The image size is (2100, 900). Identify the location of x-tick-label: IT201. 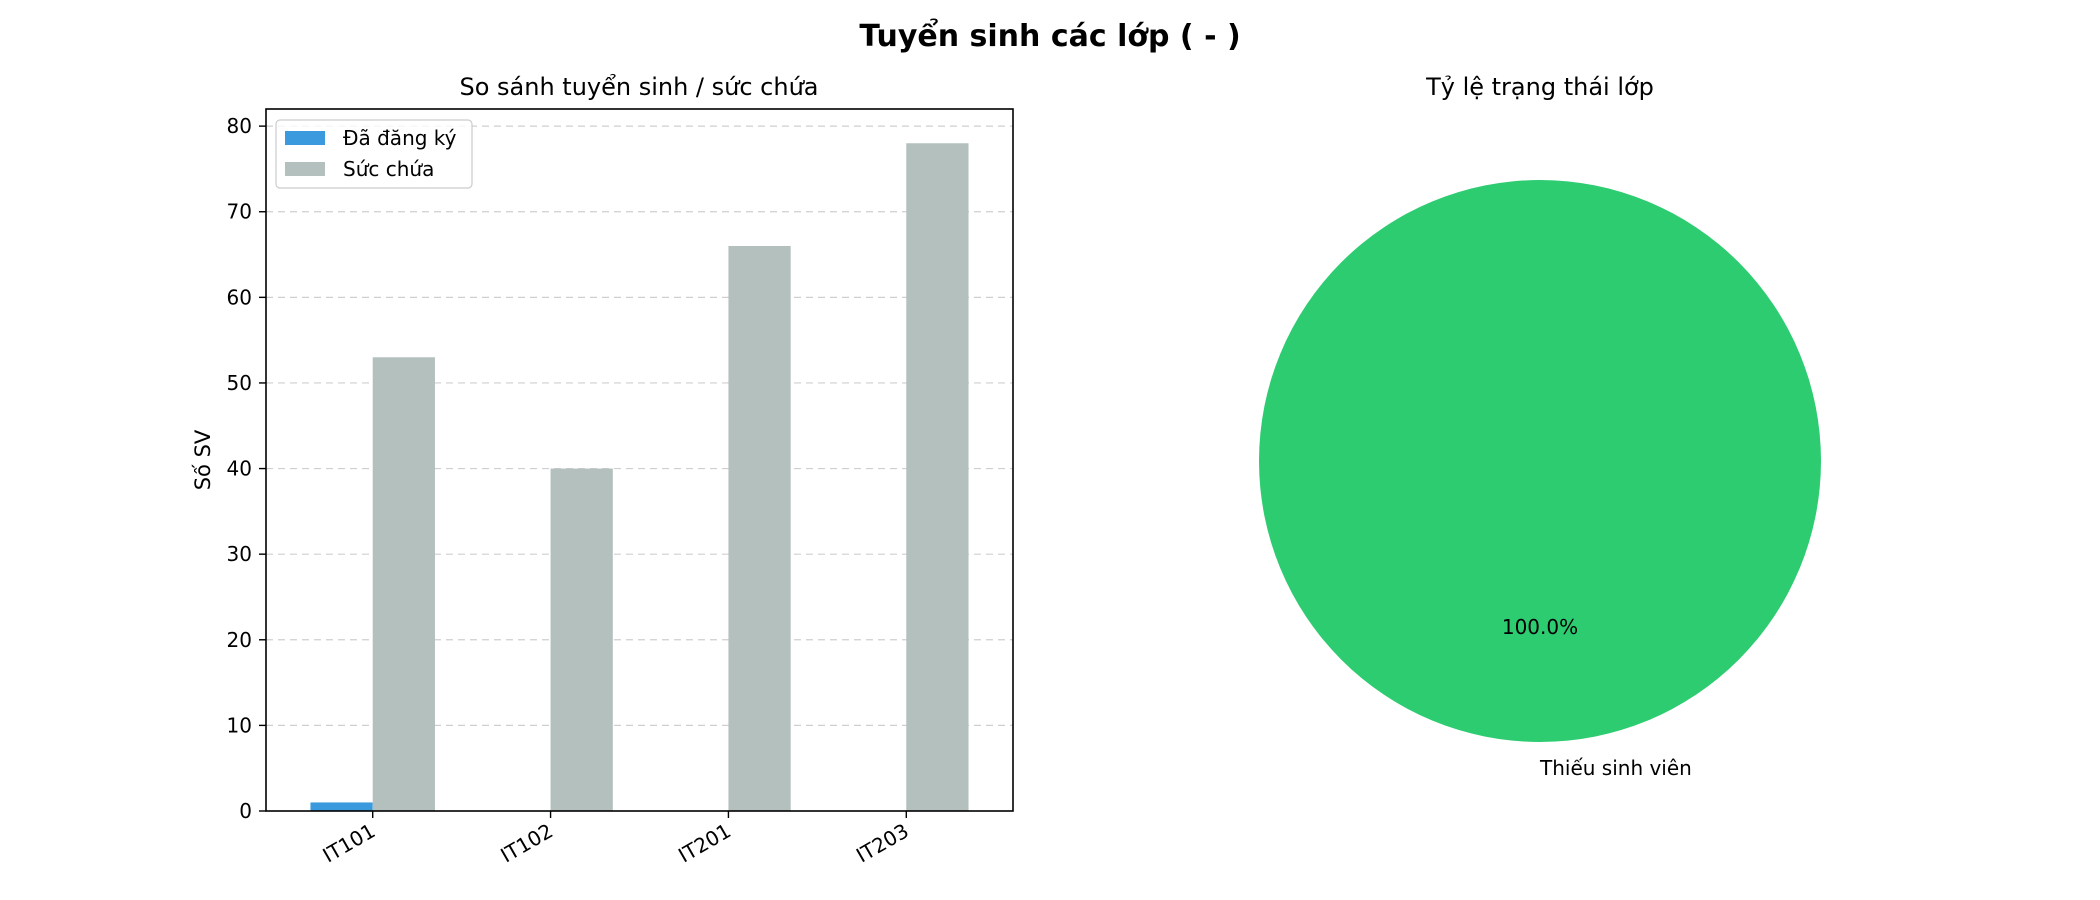
(704, 843).